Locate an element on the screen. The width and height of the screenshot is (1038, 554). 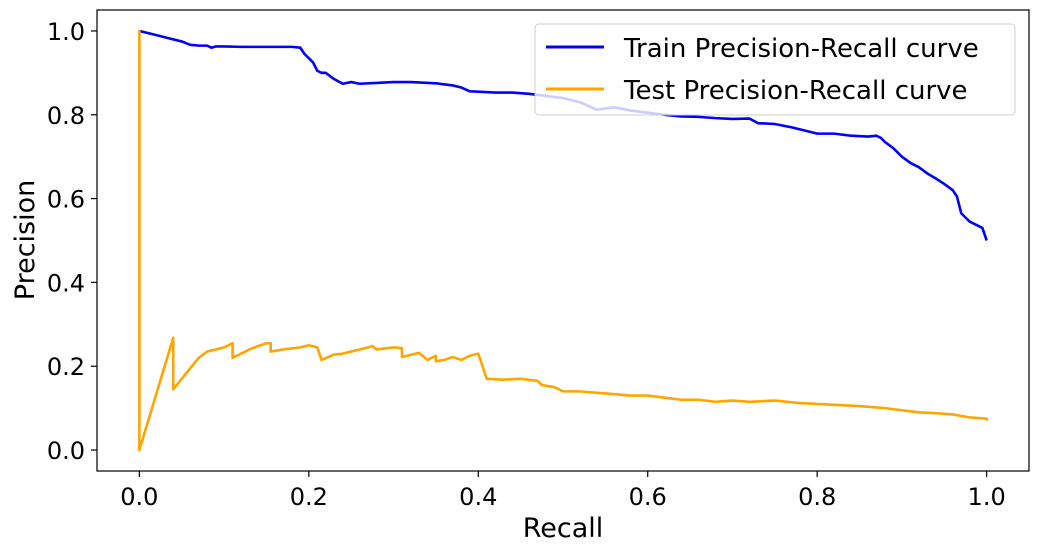
legend-label-test: Test Precision-Recall curve is located at coordinates (795, 91).